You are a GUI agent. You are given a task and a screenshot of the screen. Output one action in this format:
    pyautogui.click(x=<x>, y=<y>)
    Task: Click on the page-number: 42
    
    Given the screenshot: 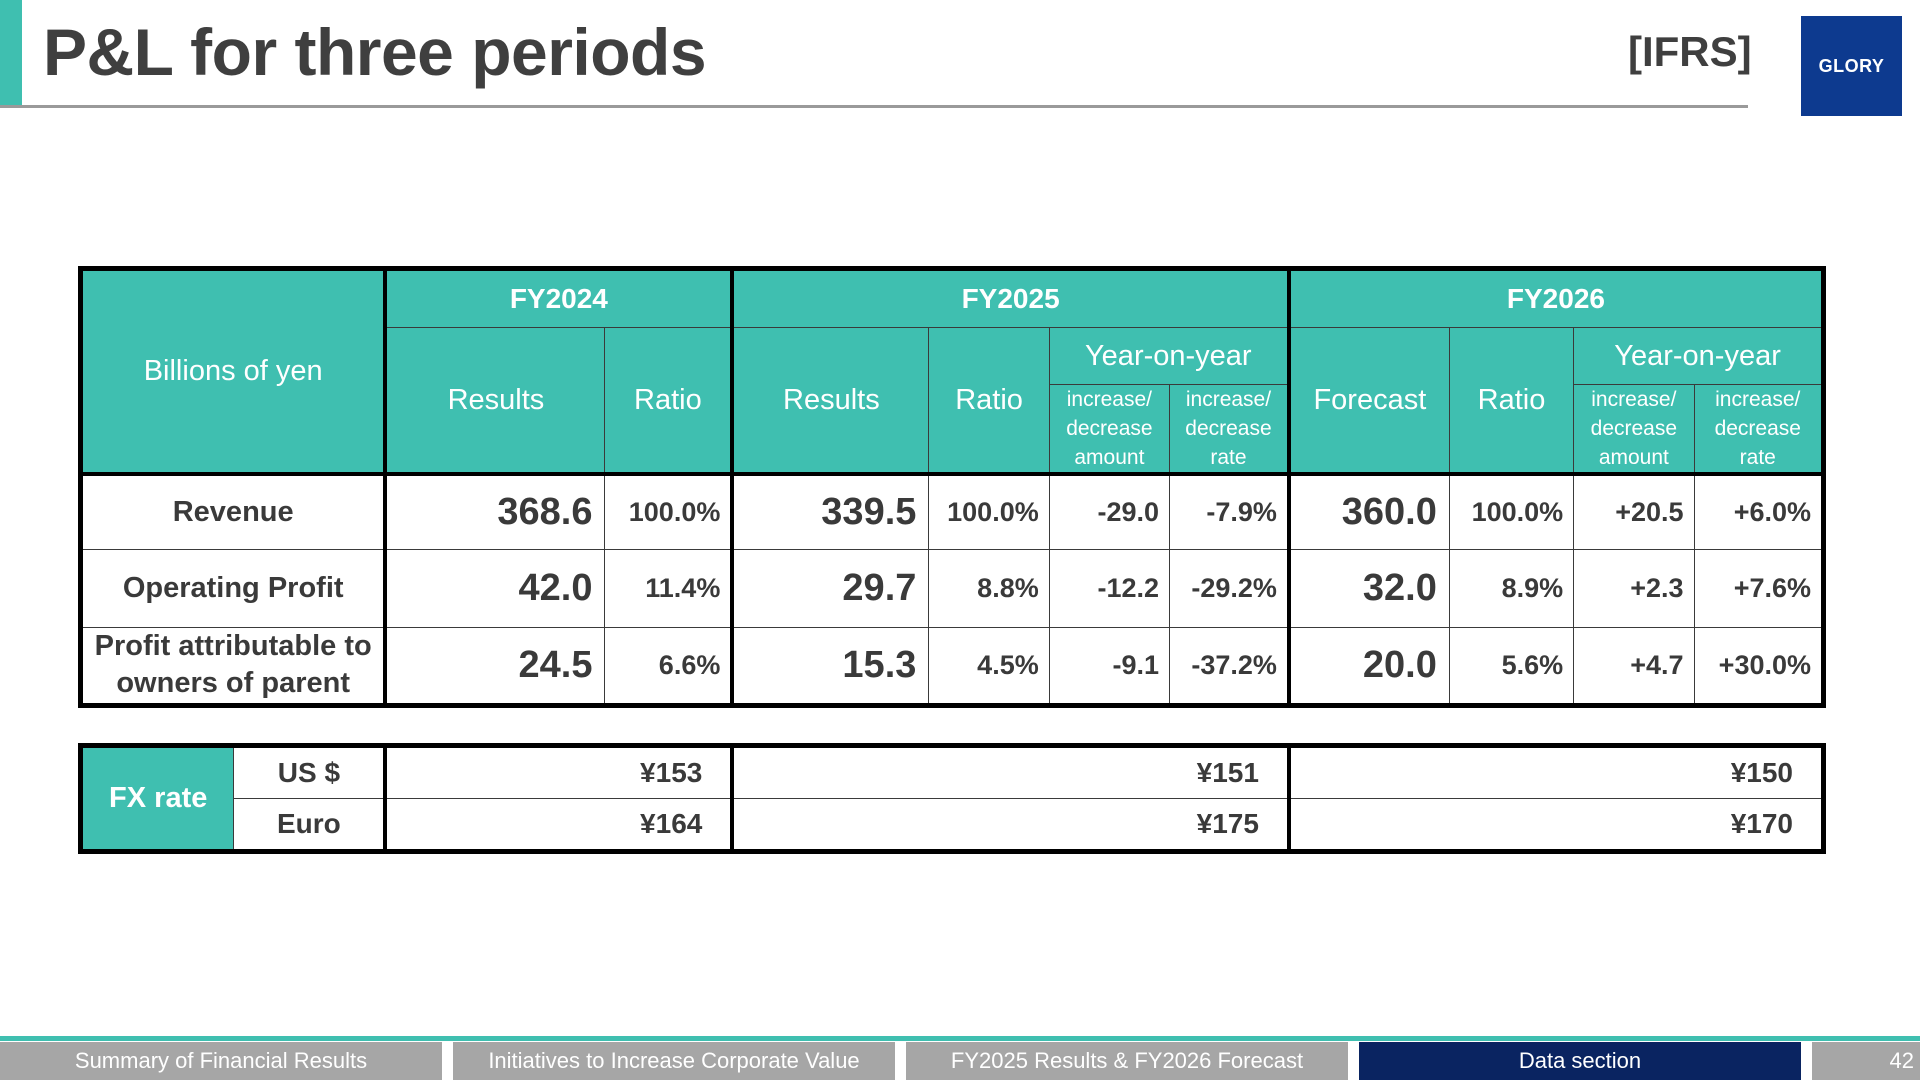 What is the action you would take?
    pyautogui.click(x=1866, y=1061)
    